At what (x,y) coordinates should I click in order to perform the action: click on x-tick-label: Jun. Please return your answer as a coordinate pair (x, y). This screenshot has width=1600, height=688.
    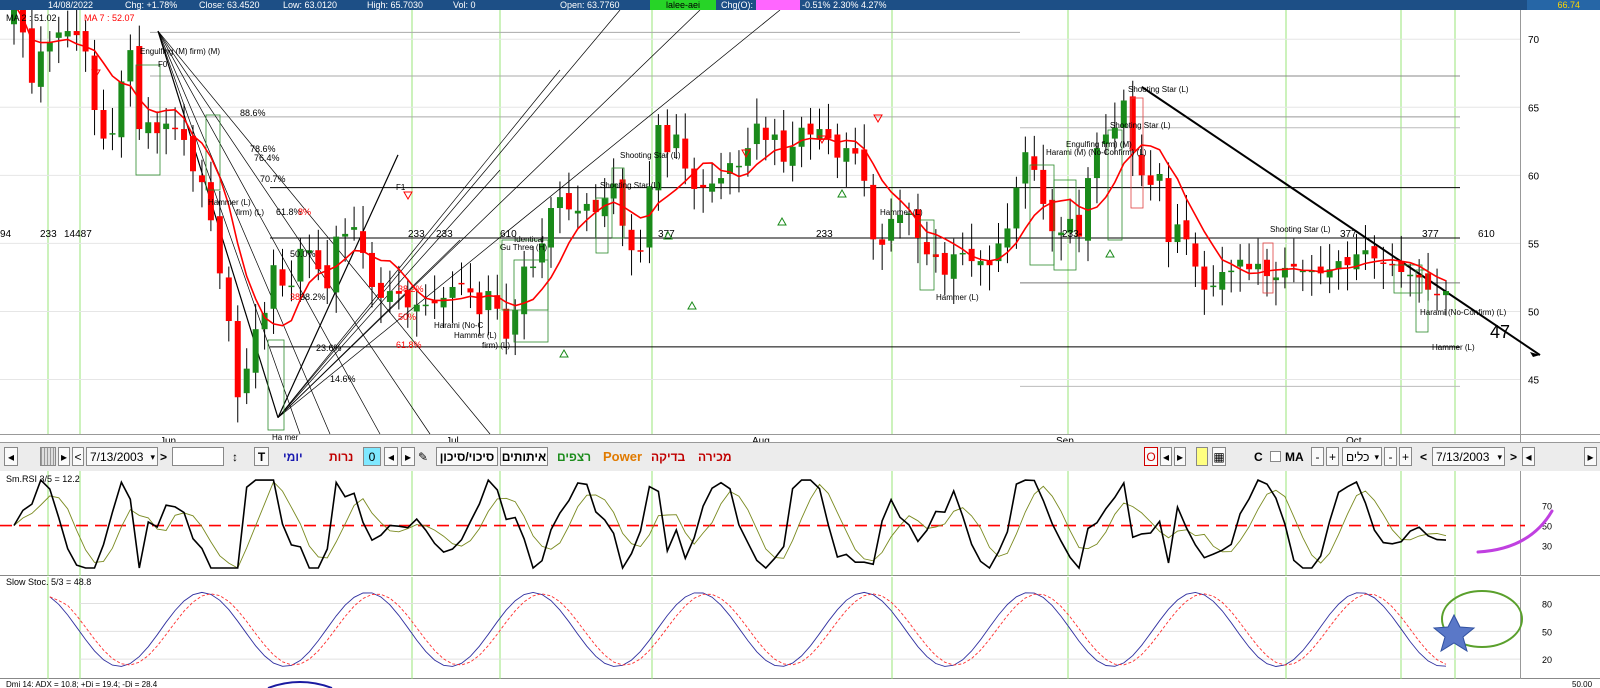
    Looking at the image, I should click on (168, 439).